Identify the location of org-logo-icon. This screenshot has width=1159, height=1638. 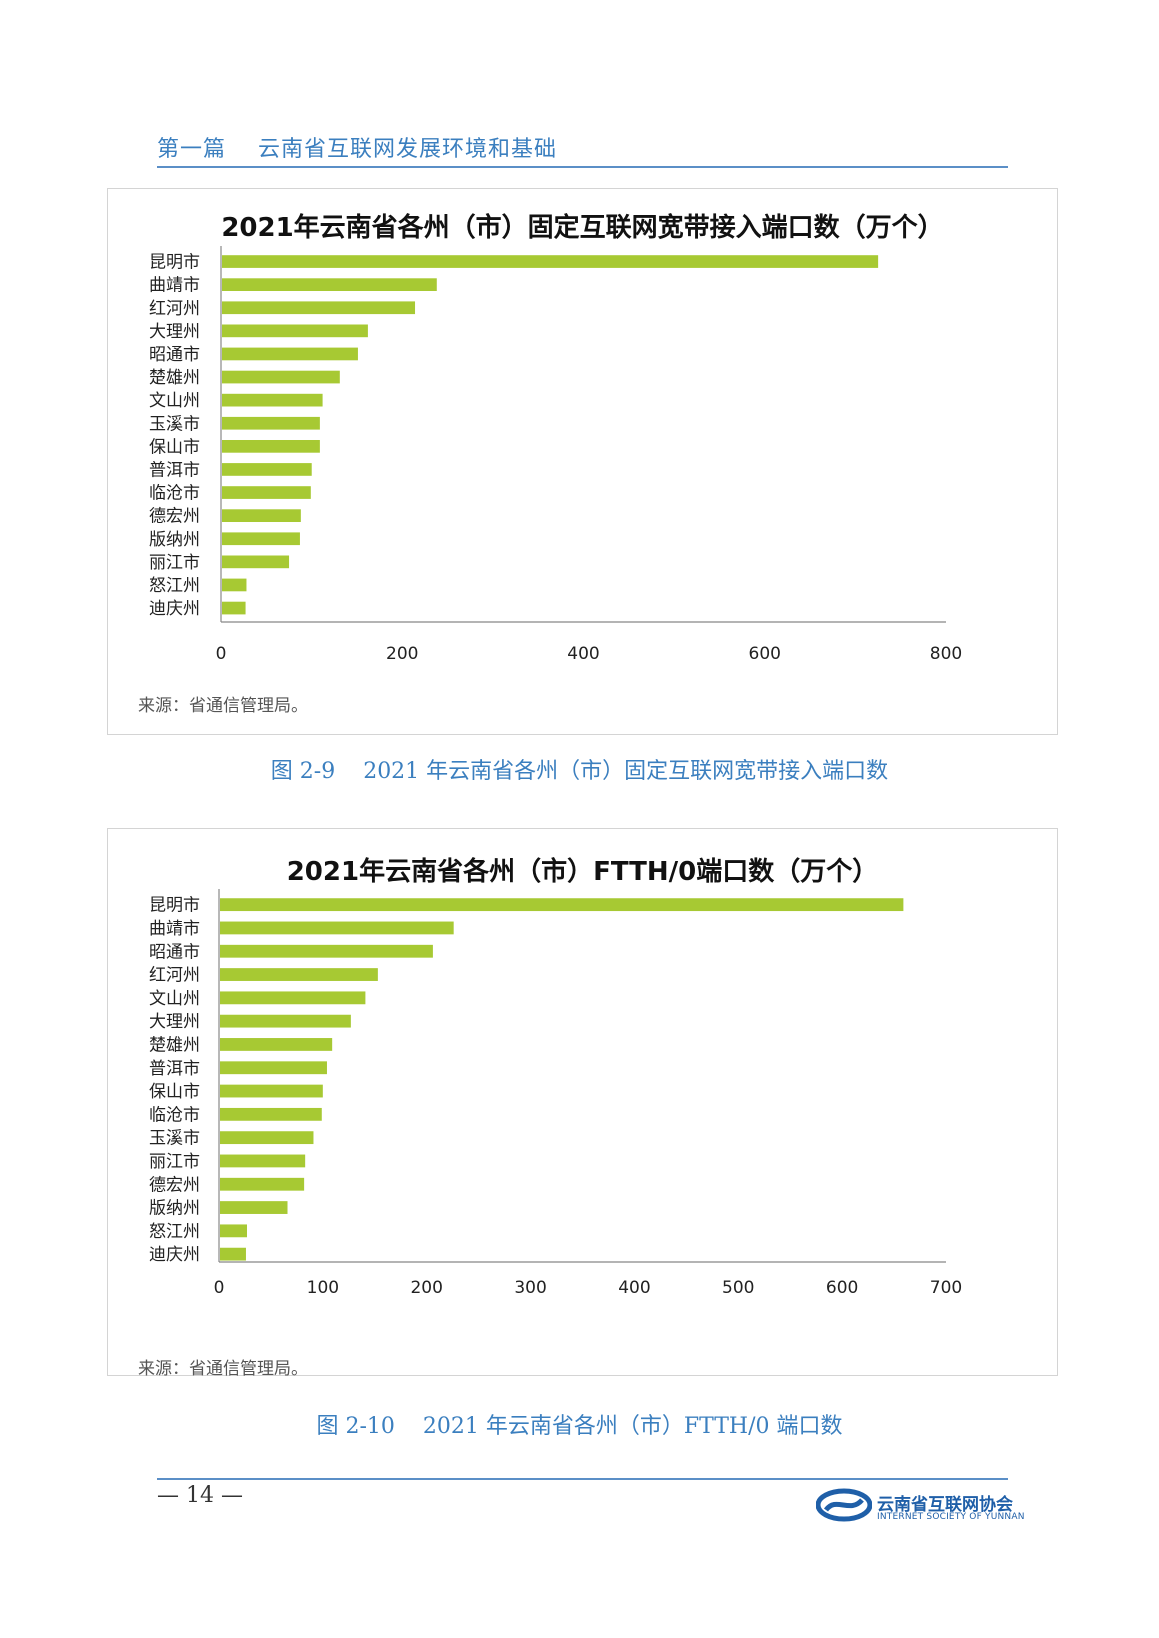
(844, 1505).